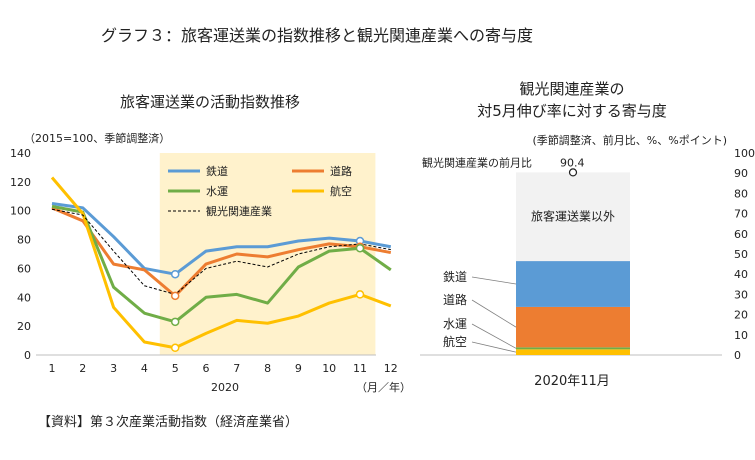 The height and width of the screenshot is (460, 755). I want to click on y-tick-label: 50, so click(741, 254).